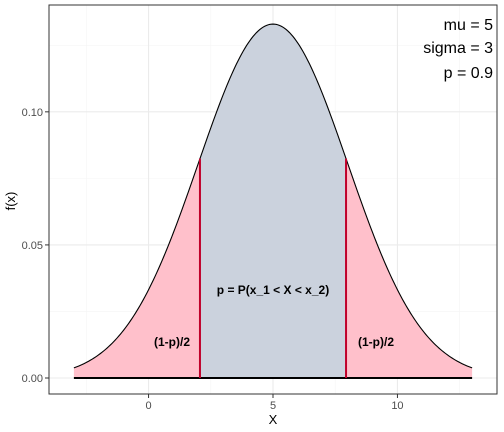 The height and width of the screenshot is (432, 504). What do you see at coordinates (32, 113) in the screenshot?
I see `y-tick-label: 0.10` at bounding box center [32, 113].